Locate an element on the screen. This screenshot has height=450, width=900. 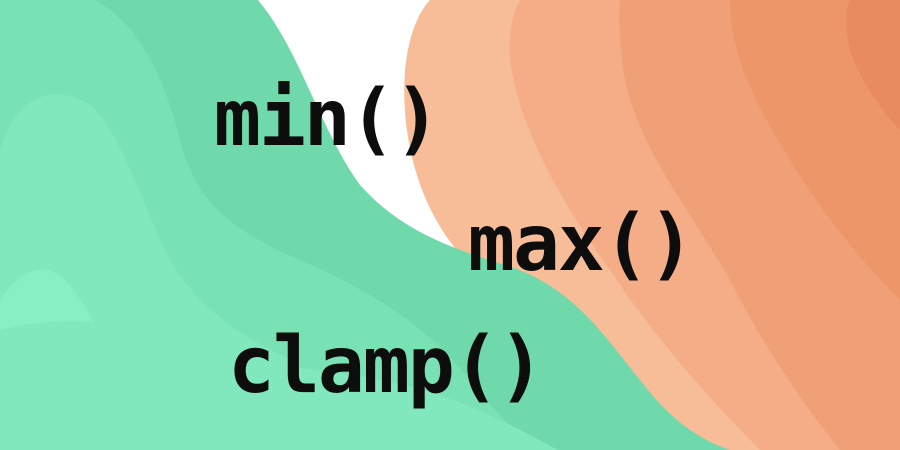
min-function-label: min() is located at coordinates (327, 119).